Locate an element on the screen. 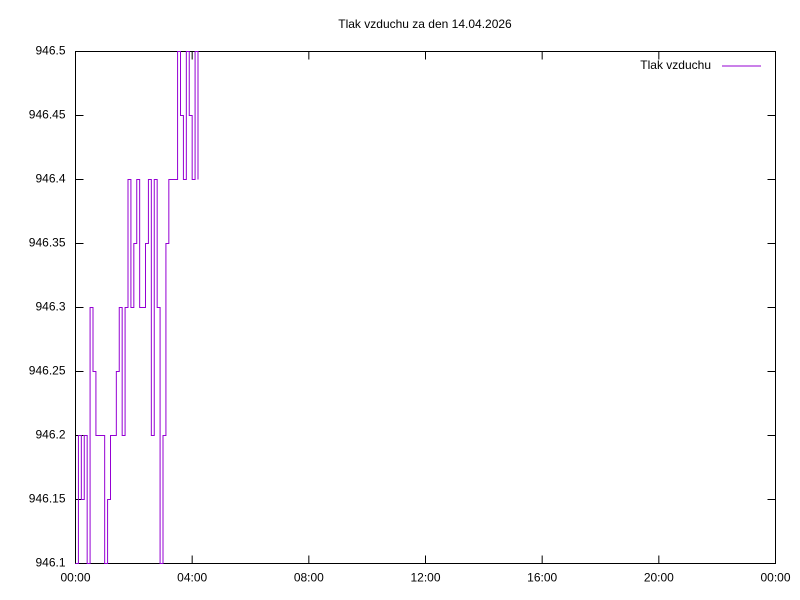 Image resolution: width=800 pixels, height=600 pixels. y-tick-label: 946.5 is located at coordinates (50, 51).